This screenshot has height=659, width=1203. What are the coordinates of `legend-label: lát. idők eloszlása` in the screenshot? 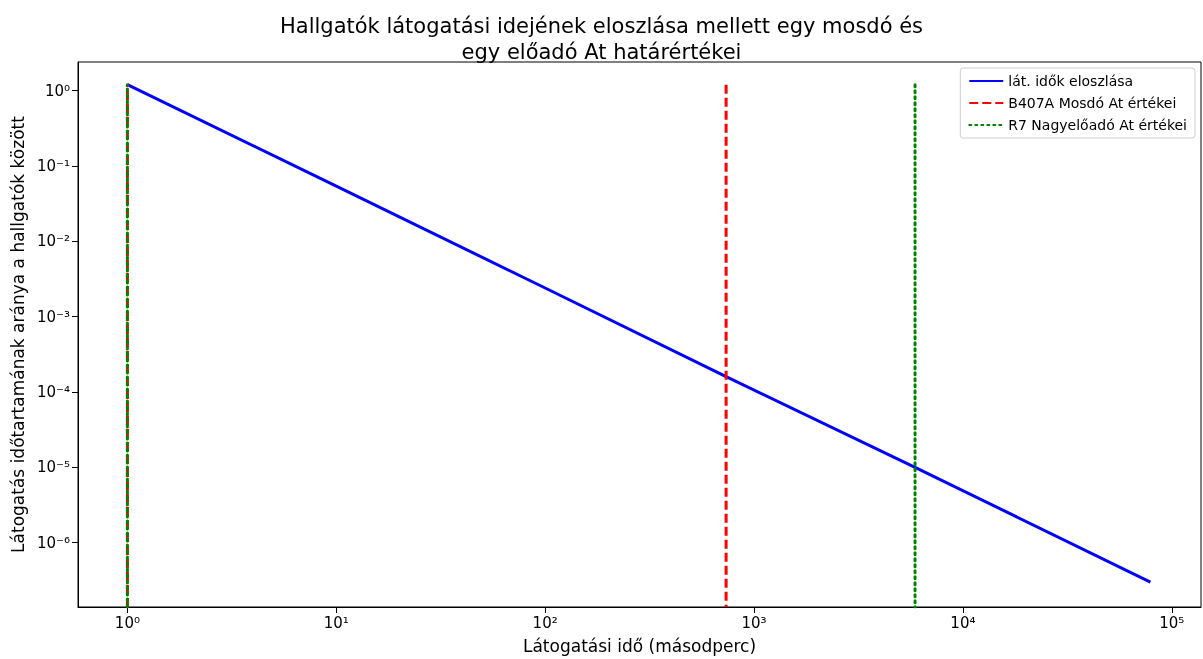 It's located at (1071, 81).